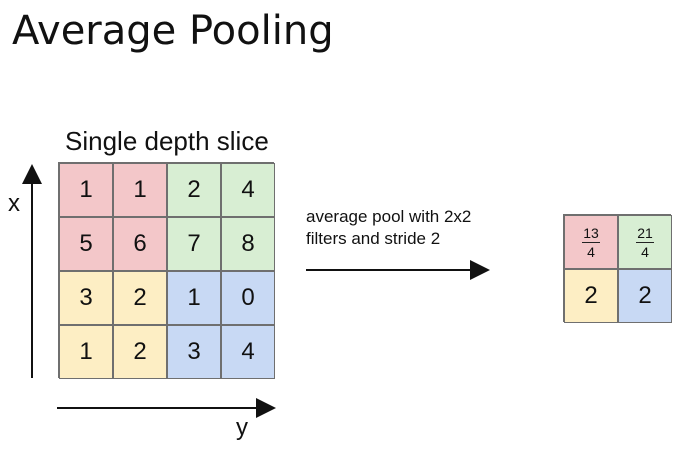  I want to click on input-cell: 5, so click(86, 244).